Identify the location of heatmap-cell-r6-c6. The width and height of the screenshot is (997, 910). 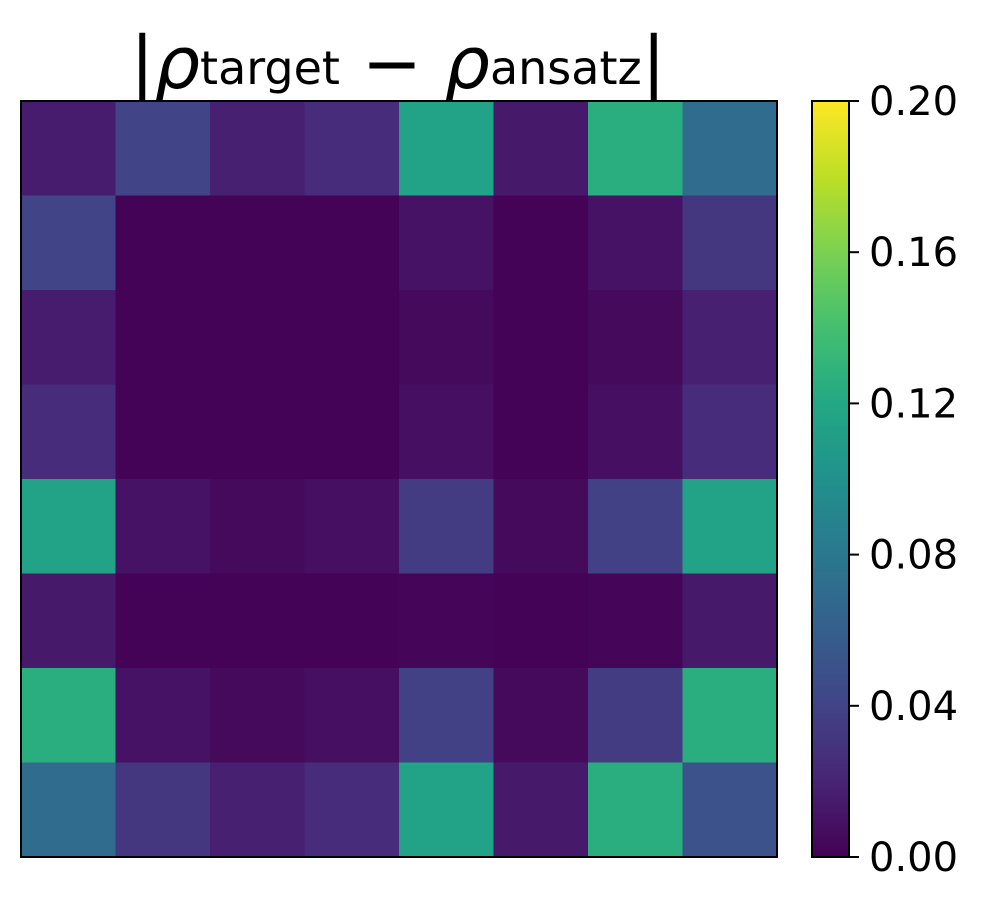
(635, 715).